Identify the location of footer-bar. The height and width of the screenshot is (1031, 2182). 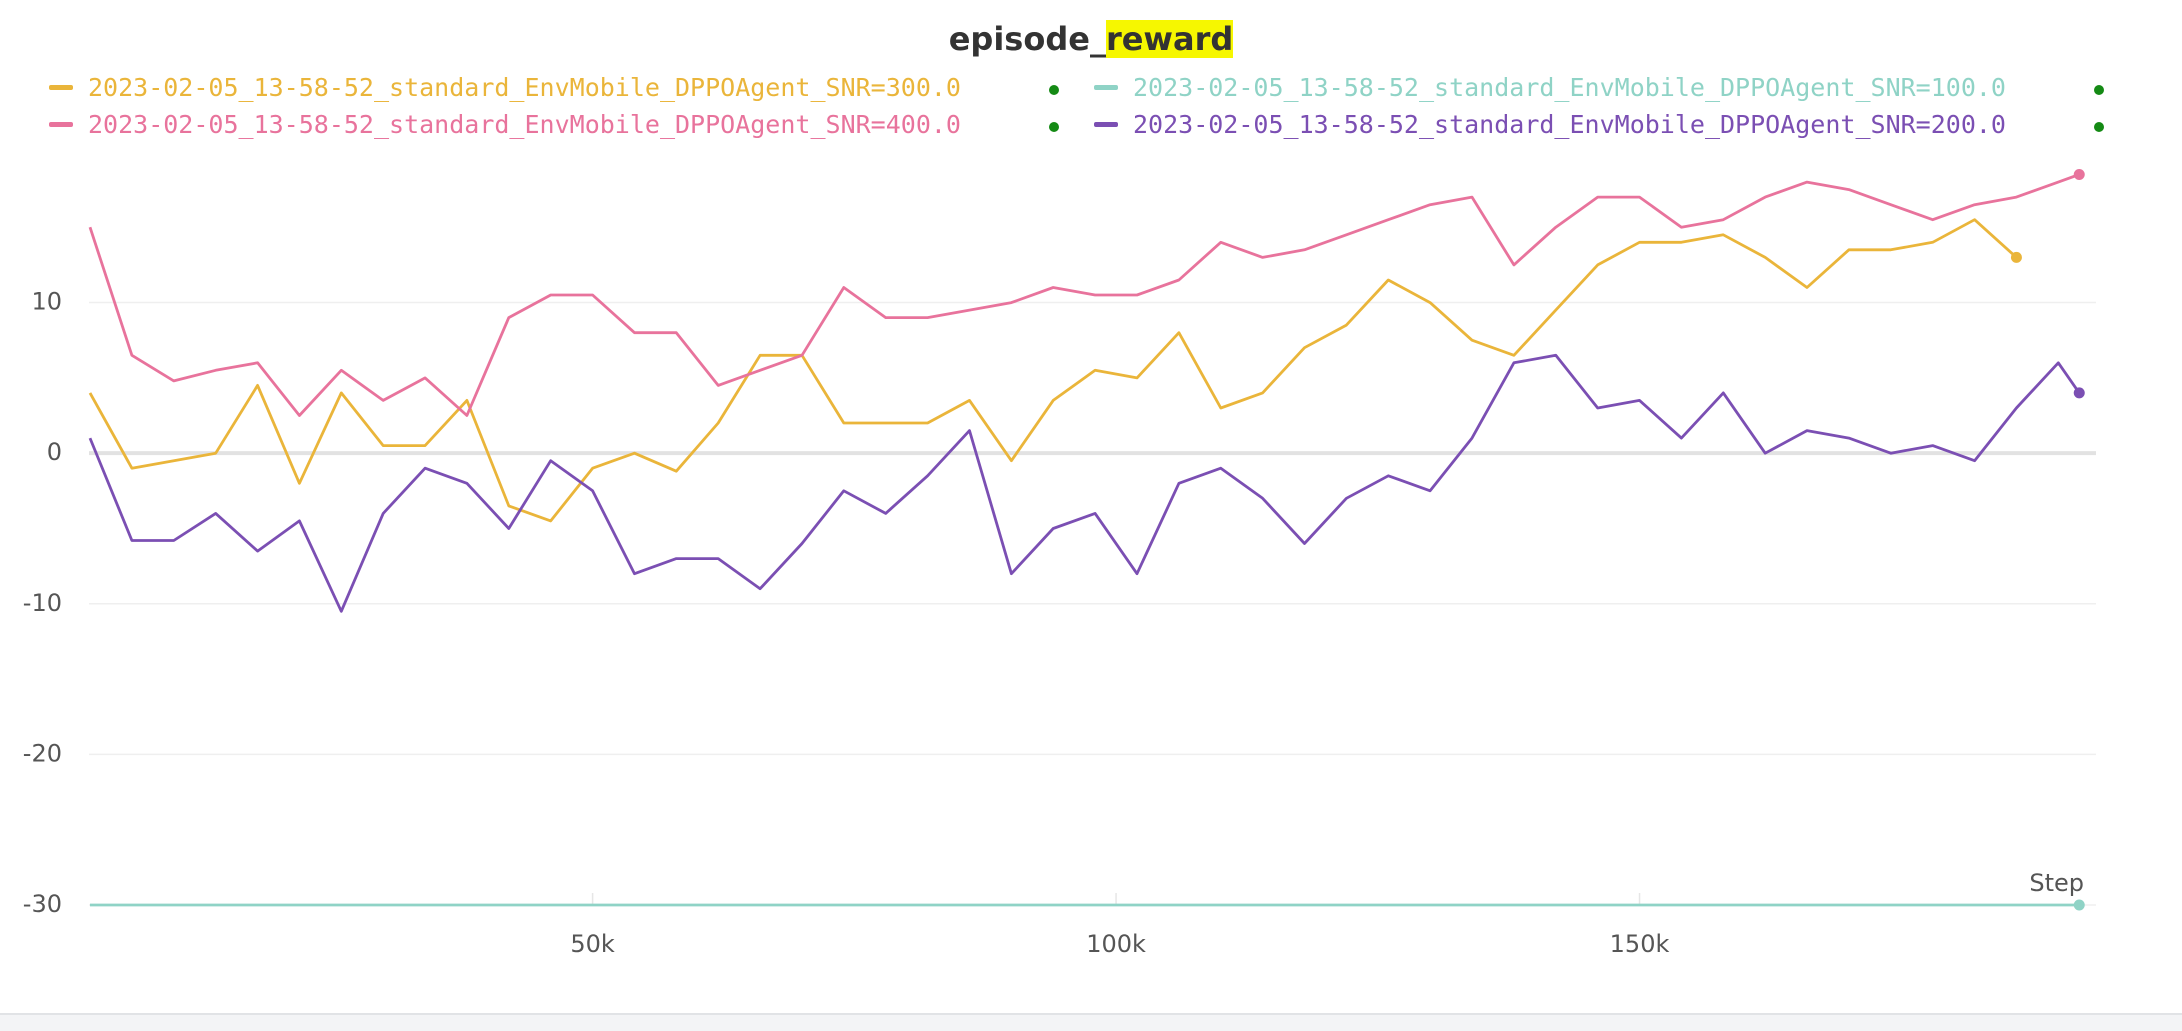
(1091, 1022).